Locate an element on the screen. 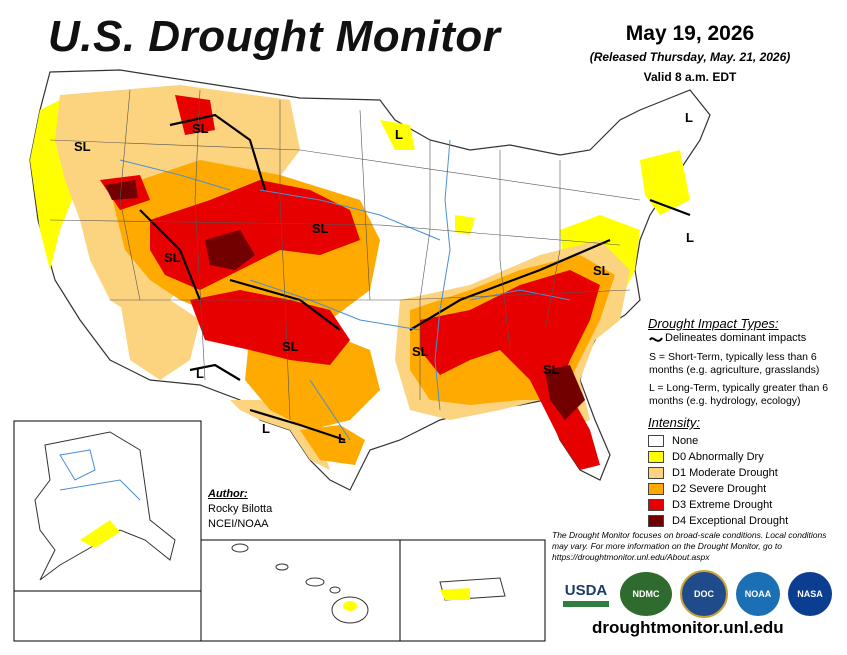  legend-item-d2: D2 Severe Drought is located at coordinates (718, 489).